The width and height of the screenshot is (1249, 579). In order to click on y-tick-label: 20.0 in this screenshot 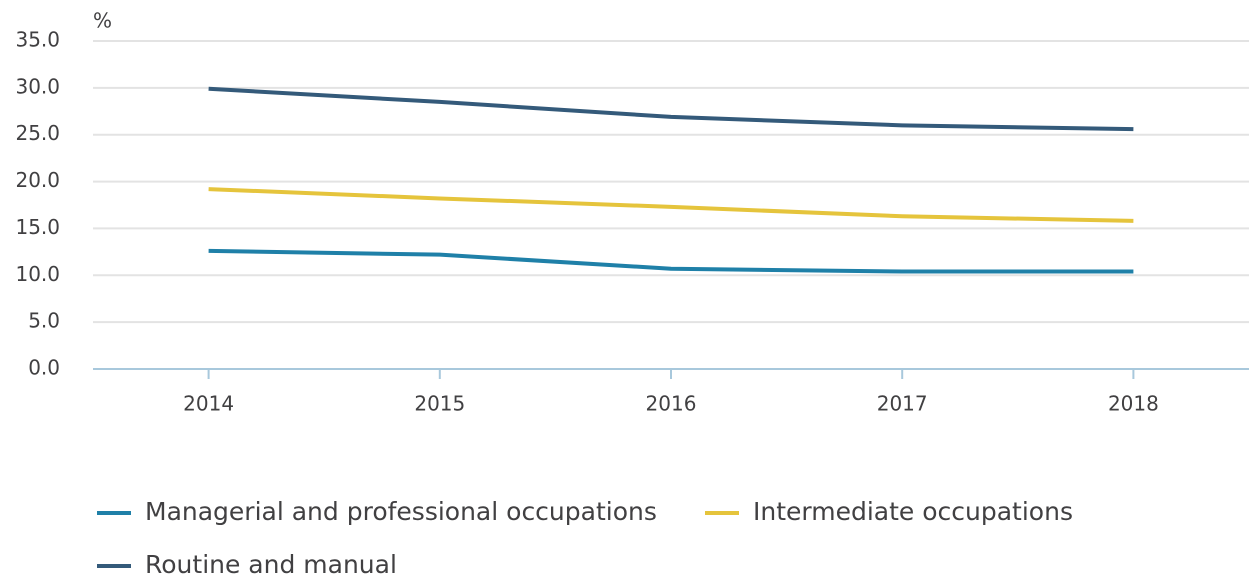, I will do `click(37, 180)`.